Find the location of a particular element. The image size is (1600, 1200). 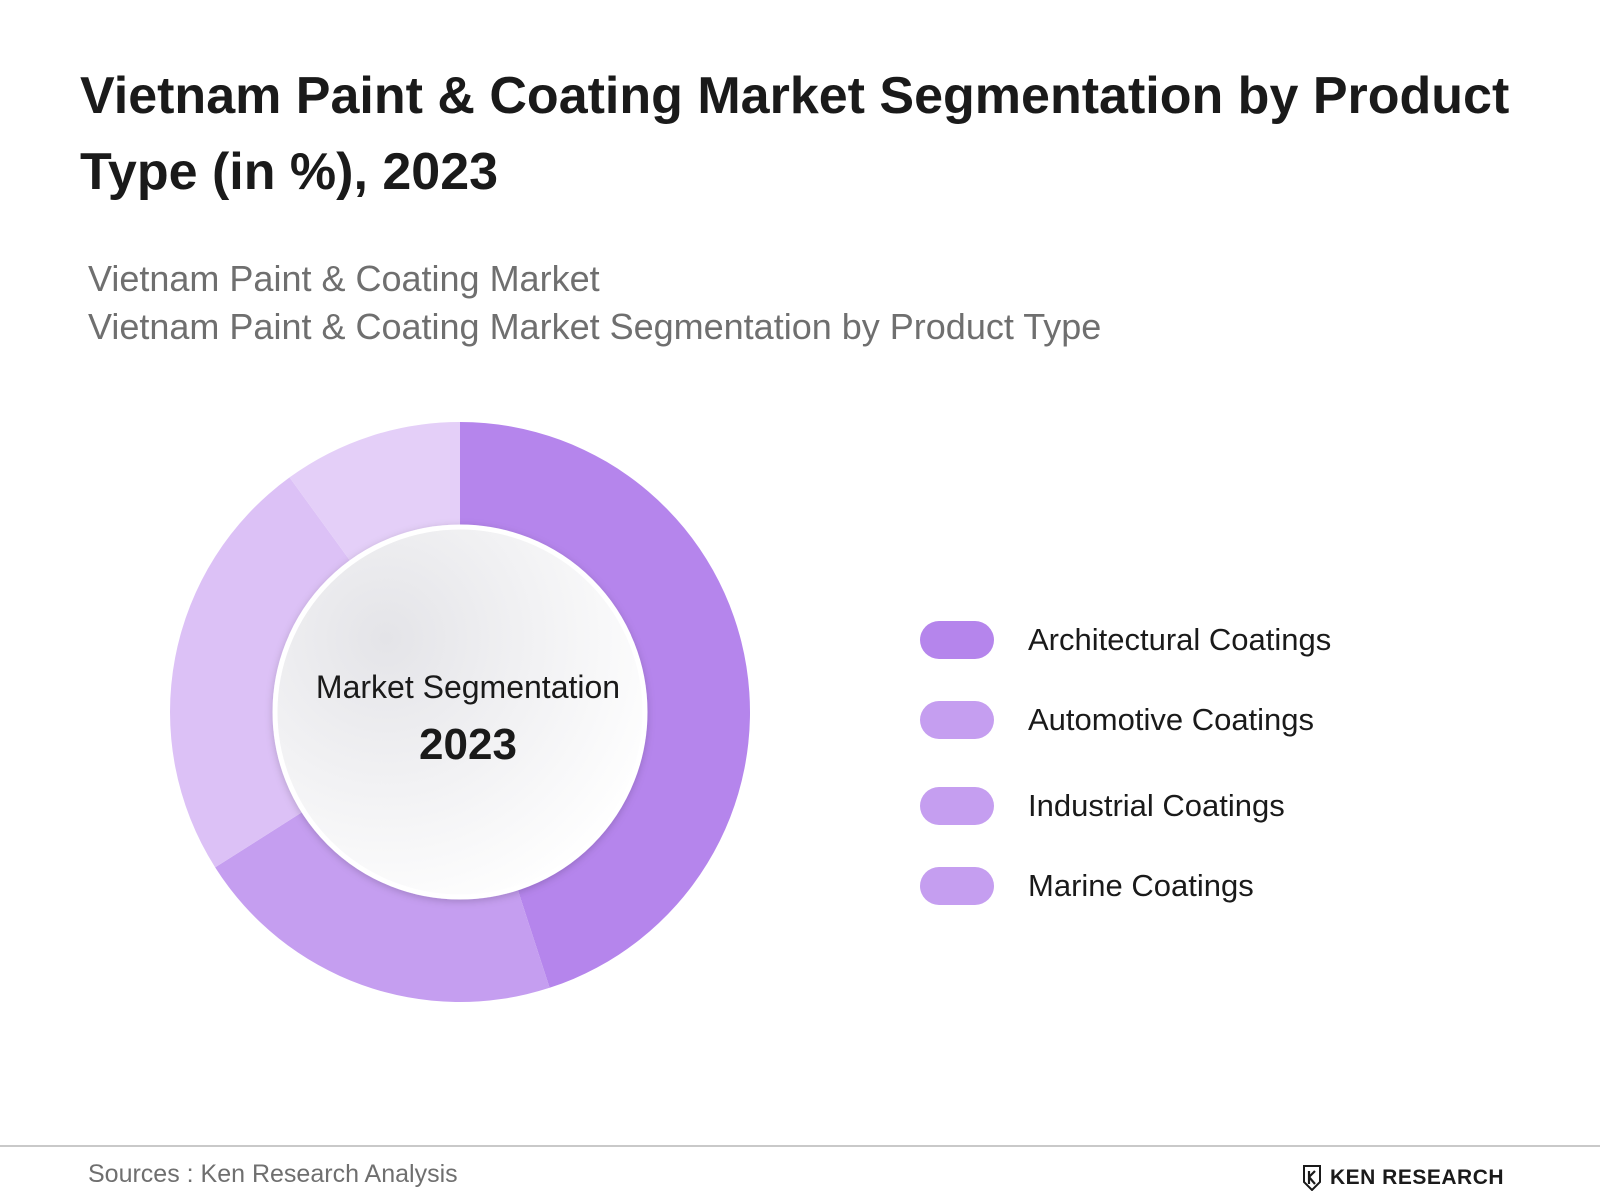

legend-item: Automotive Coatings is located at coordinates (1200, 720).